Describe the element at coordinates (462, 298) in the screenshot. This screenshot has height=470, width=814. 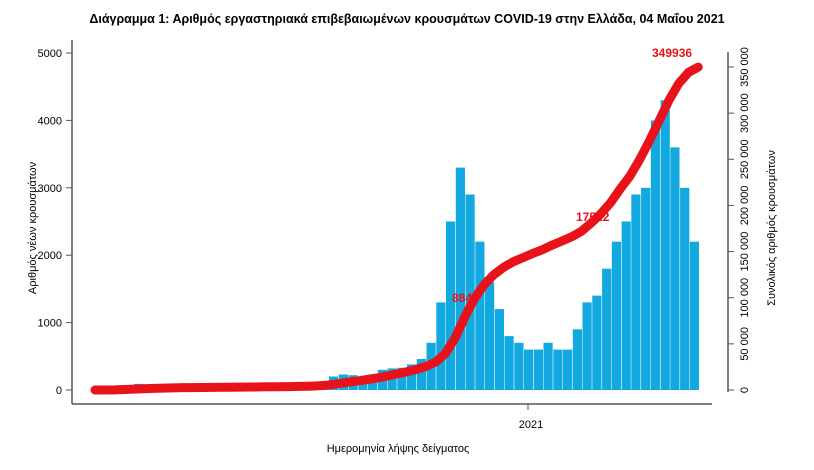
I see `annotation-nov: 884` at that location.